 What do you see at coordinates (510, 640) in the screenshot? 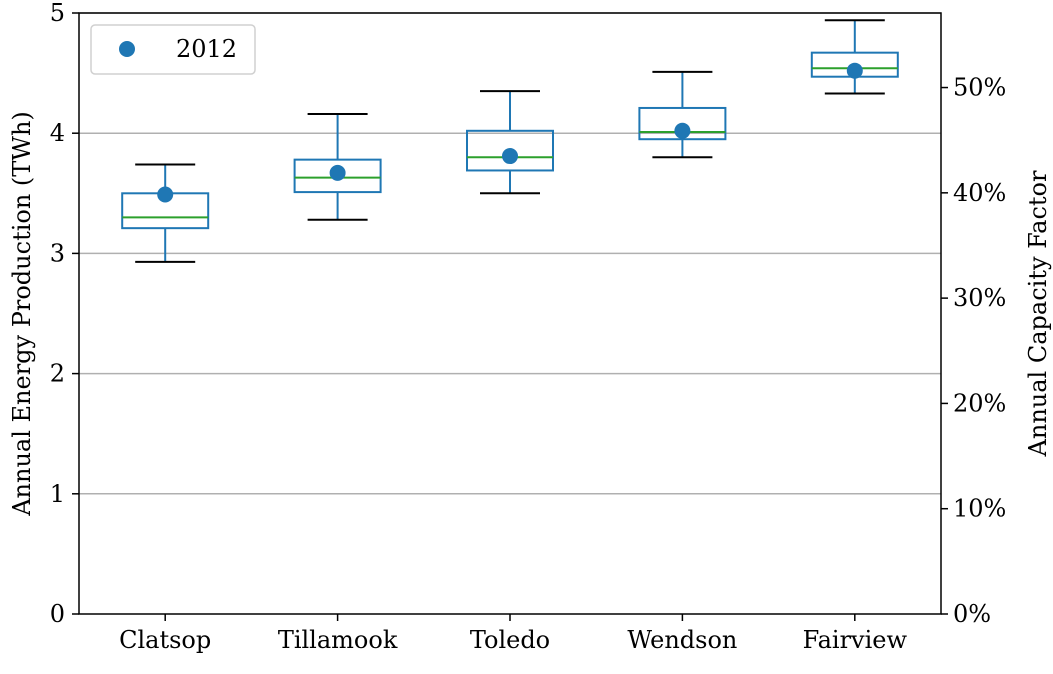
I see `x-tick-label: Toledo` at bounding box center [510, 640].